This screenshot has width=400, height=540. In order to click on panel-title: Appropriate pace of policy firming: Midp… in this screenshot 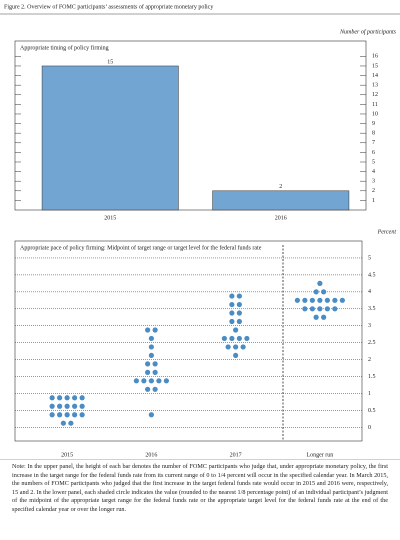, I will do `click(141, 247)`.